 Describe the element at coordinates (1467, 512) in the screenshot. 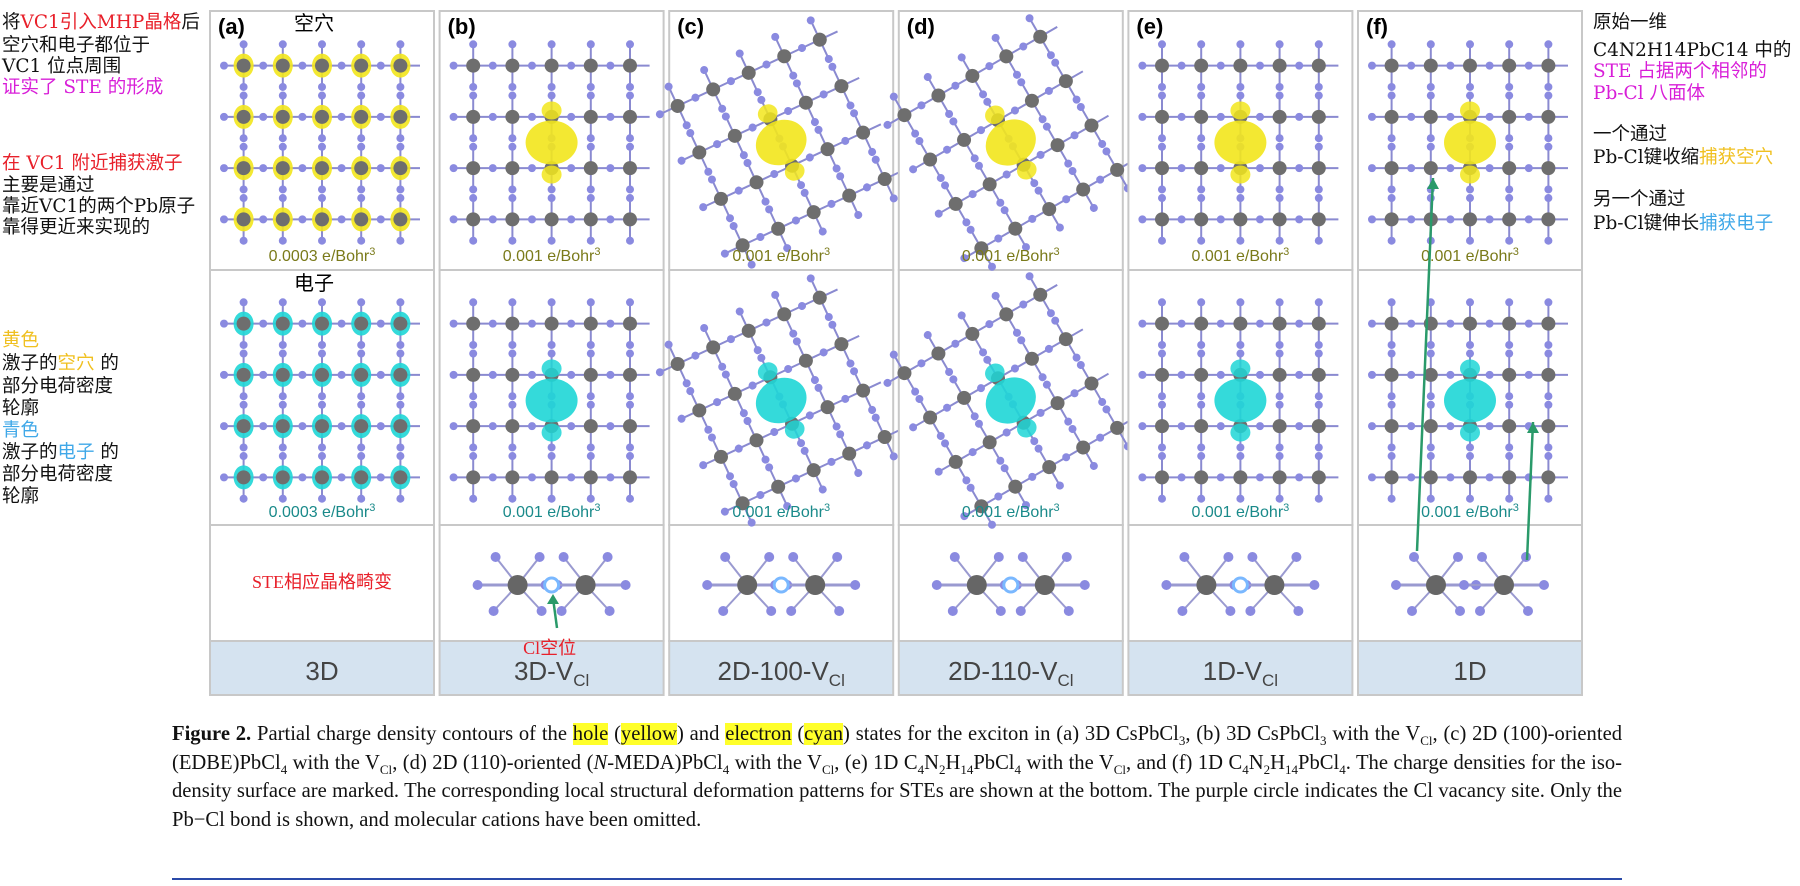

I see `density-text: 0.001 e/Bohr` at that location.